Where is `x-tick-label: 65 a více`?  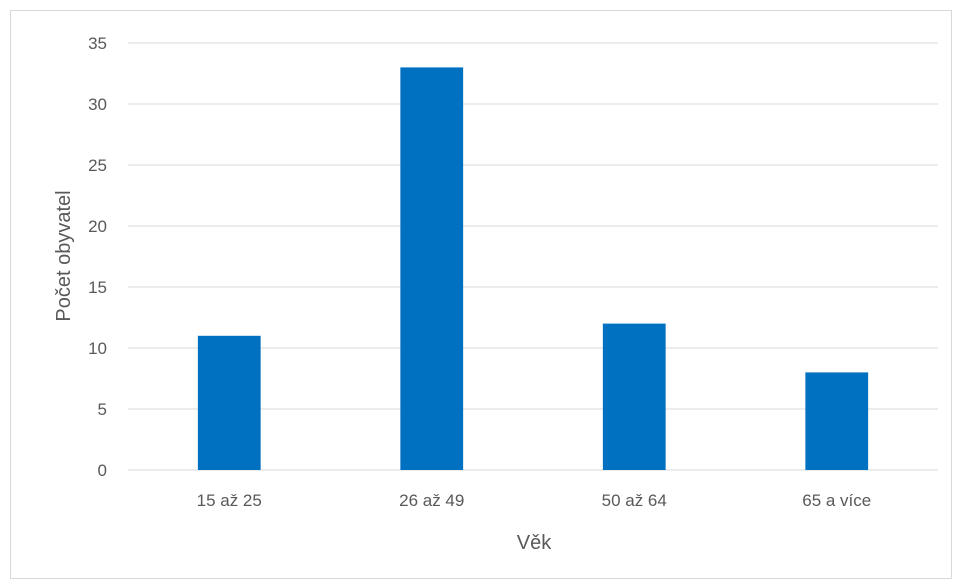
x-tick-label: 65 a více is located at coordinates (836, 500).